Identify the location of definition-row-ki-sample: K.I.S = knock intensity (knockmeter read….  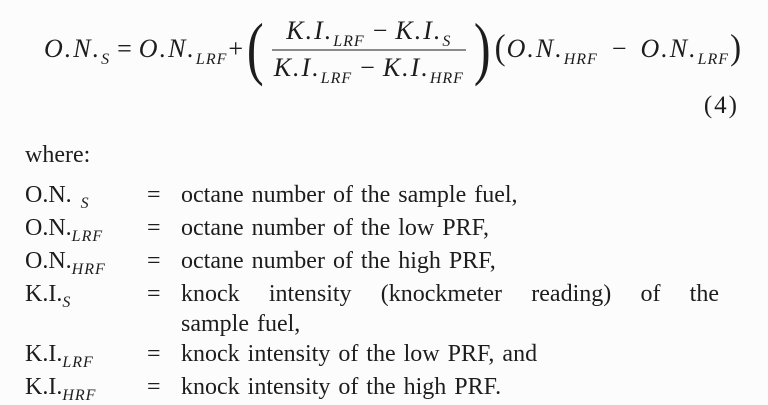
(396, 309).